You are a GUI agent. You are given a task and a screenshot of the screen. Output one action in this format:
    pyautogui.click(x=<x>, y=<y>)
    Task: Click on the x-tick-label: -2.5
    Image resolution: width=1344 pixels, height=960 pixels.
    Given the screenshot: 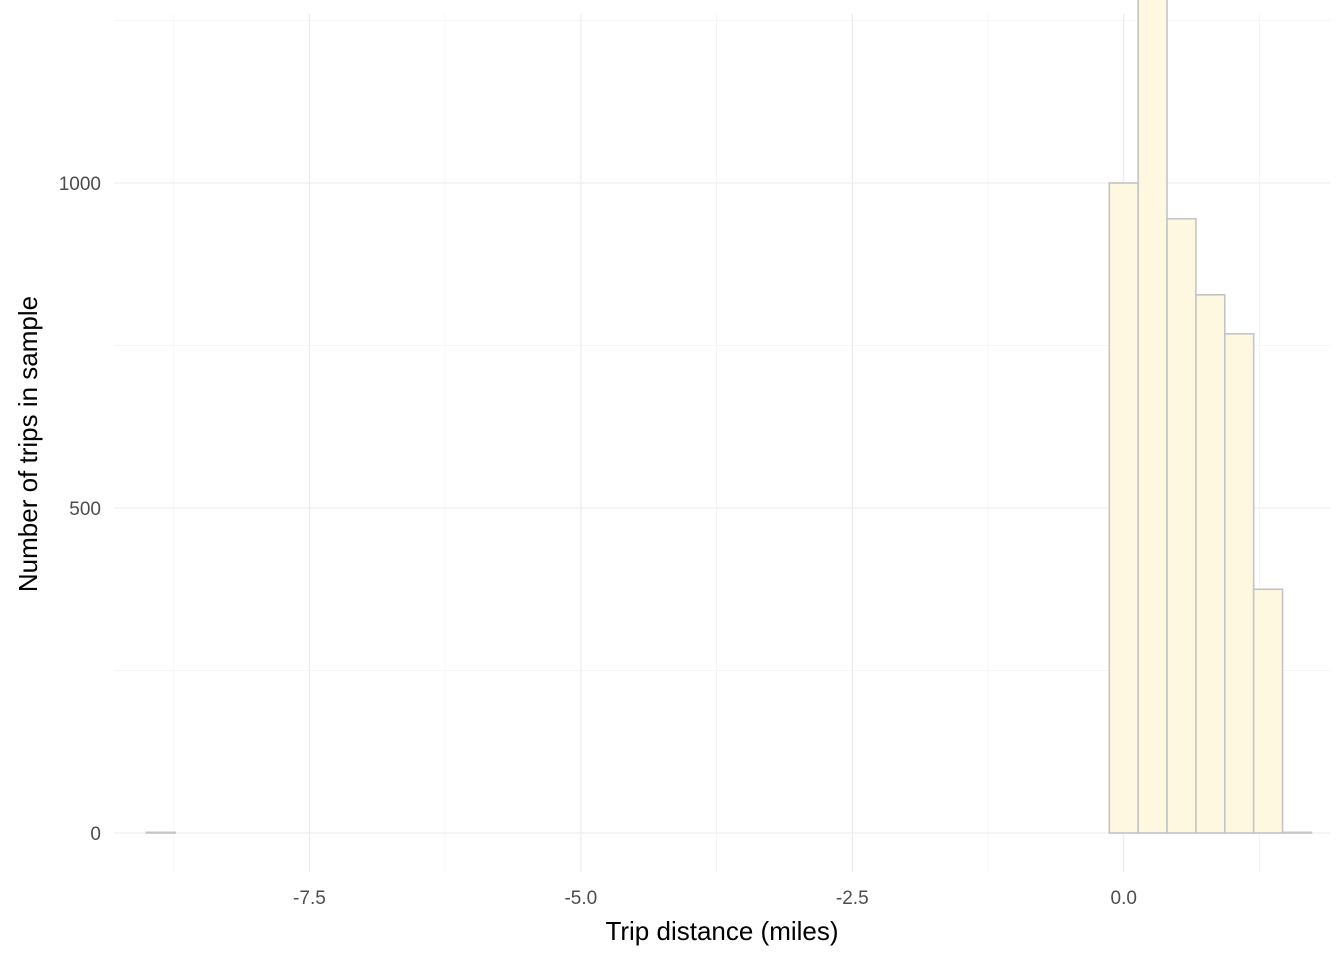 What is the action you would take?
    pyautogui.click(x=852, y=898)
    